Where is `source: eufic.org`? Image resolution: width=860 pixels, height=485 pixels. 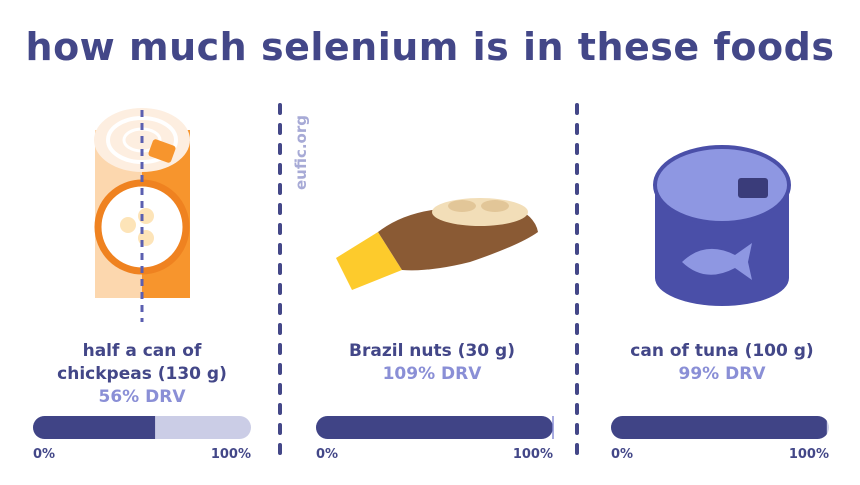 source: eufic.org is located at coordinates (301, 152).